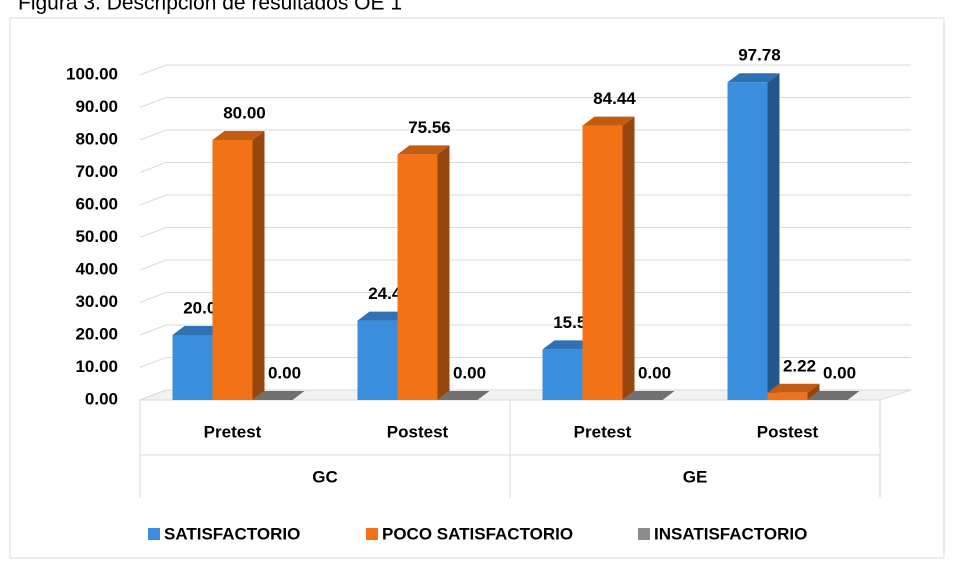 The image size is (955, 564). I want to click on y-tick-label: 50.00, so click(96, 236).